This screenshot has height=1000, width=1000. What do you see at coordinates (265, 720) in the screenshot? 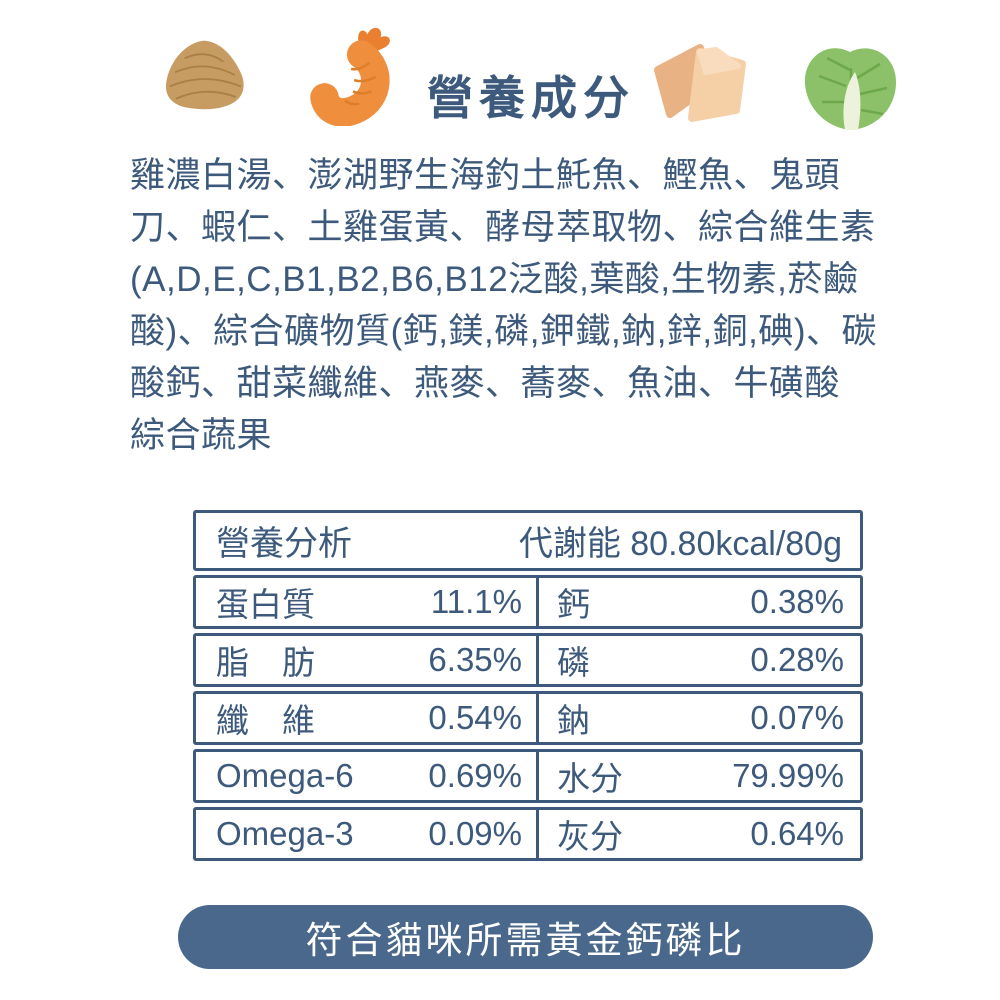
I see `nutrient-label: 纖 維` at bounding box center [265, 720].